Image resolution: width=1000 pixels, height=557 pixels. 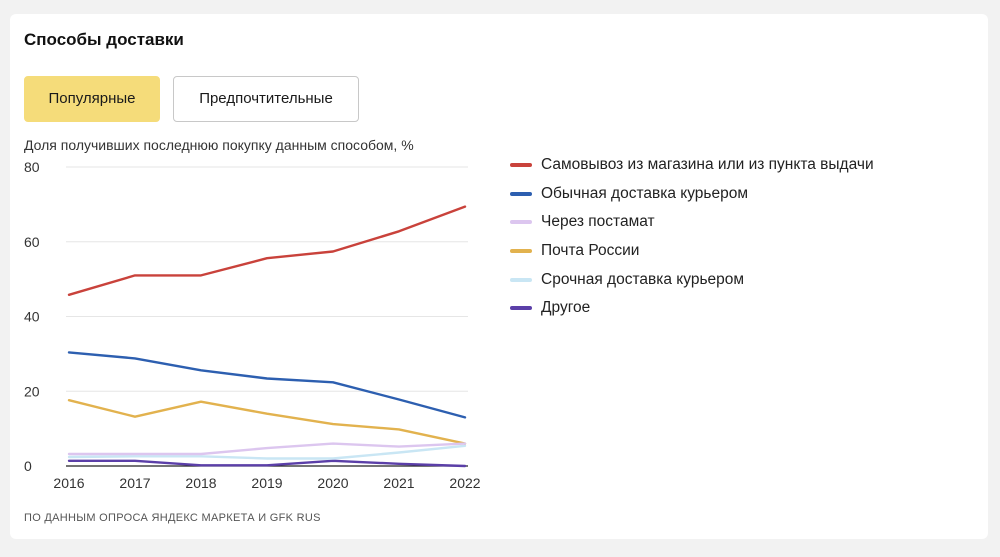 I want to click on y-tick-label: 20, so click(x=32, y=391).